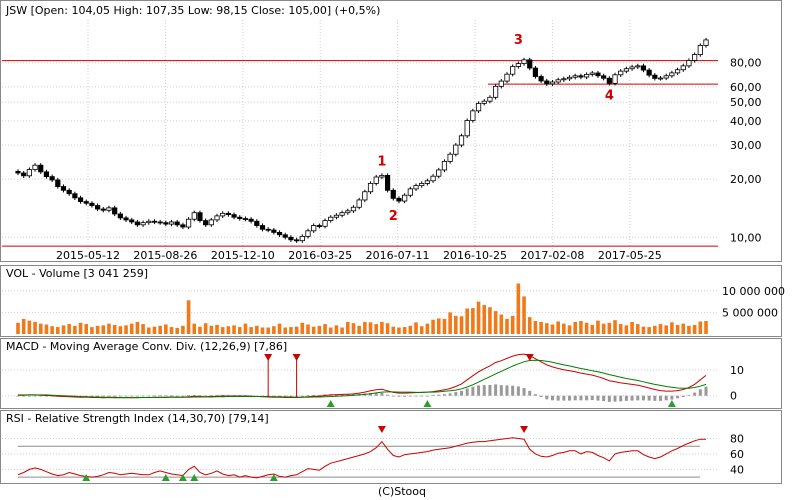 Image resolution: width=800 pixels, height=500 pixels. What do you see at coordinates (609, 96) in the screenshot?
I see `wave-label: 4` at bounding box center [609, 96].